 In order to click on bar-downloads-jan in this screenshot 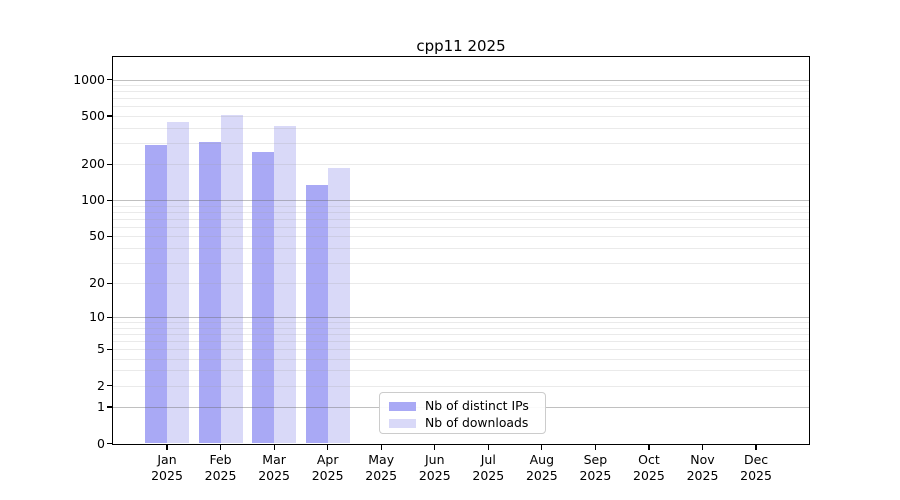, I will do `click(178, 283)`.